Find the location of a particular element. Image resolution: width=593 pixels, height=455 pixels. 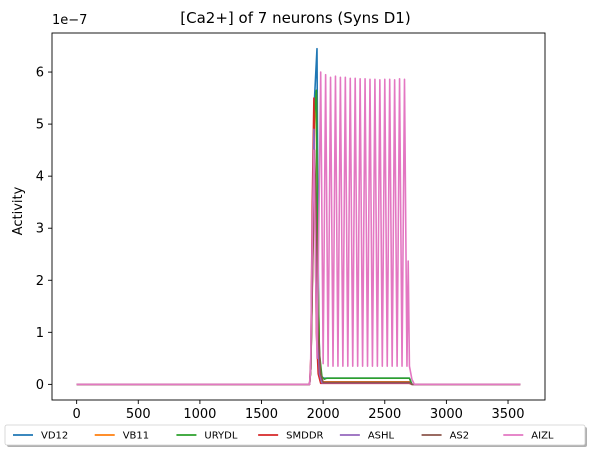

y-axis-label: Activity is located at coordinates (18, 210).